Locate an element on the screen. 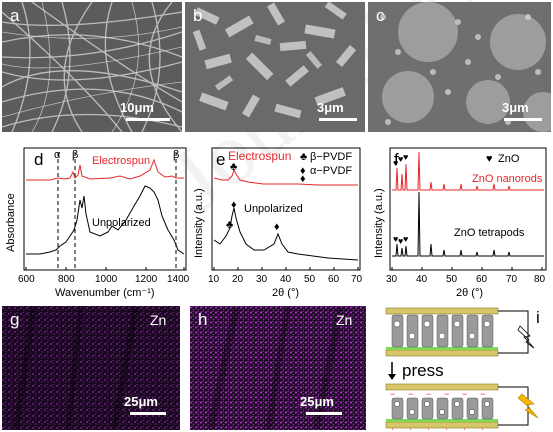  plot-frame-d is located at coordinates (105, 209).